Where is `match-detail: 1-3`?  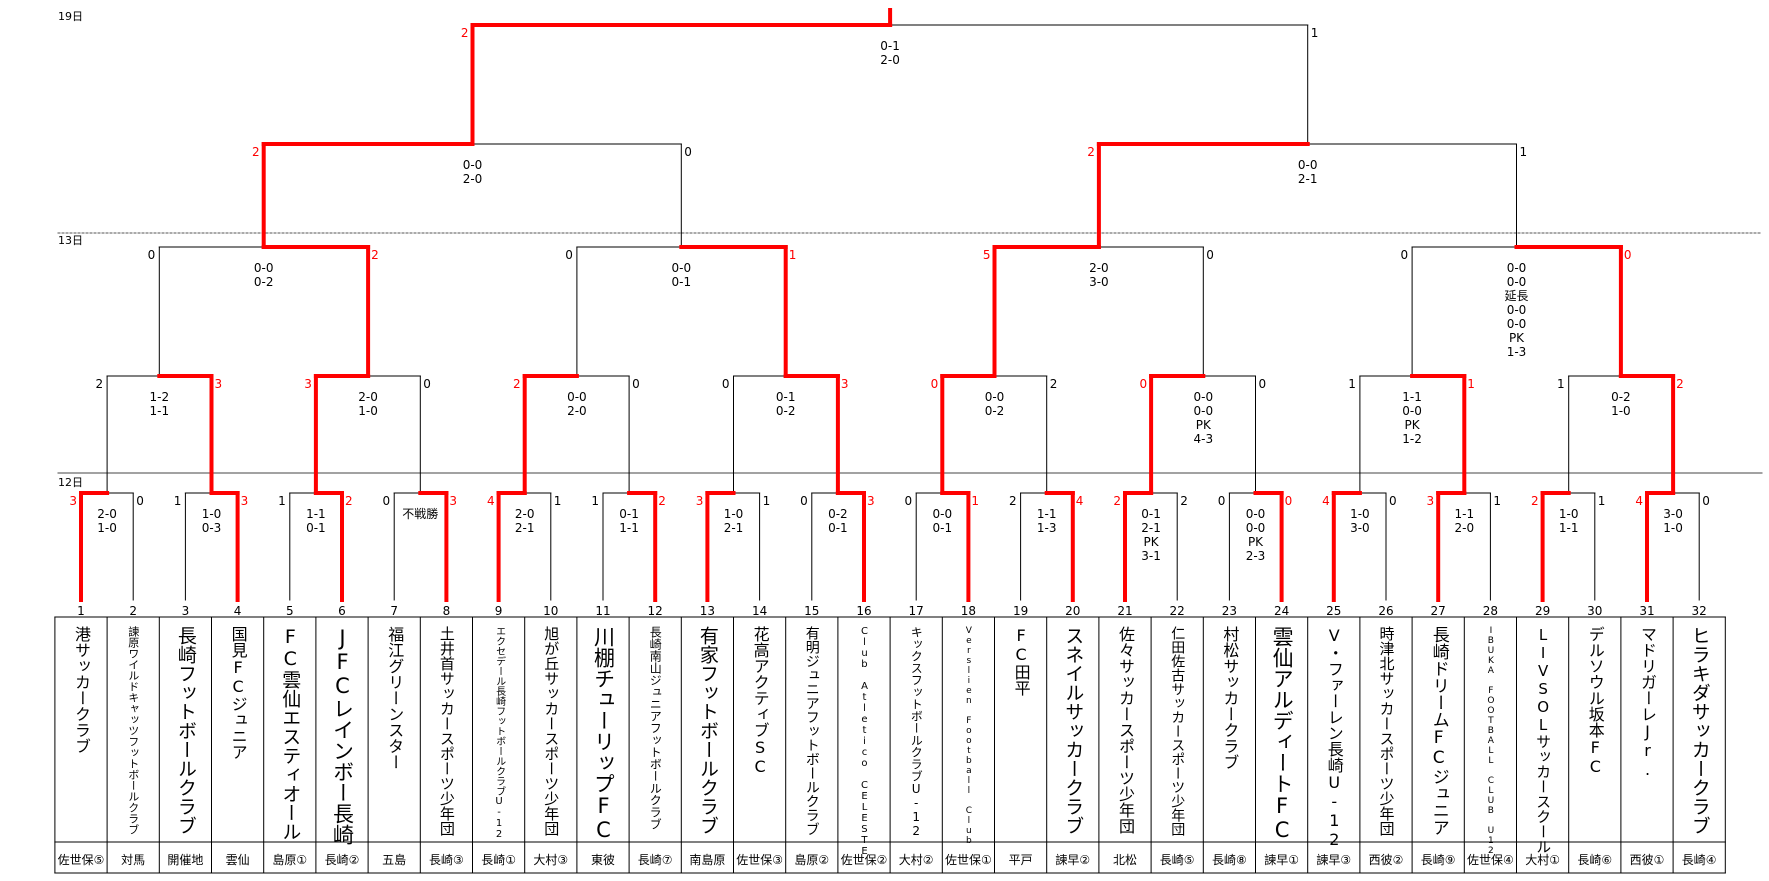 match-detail: 1-3 is located at coordinates (1517, 352).